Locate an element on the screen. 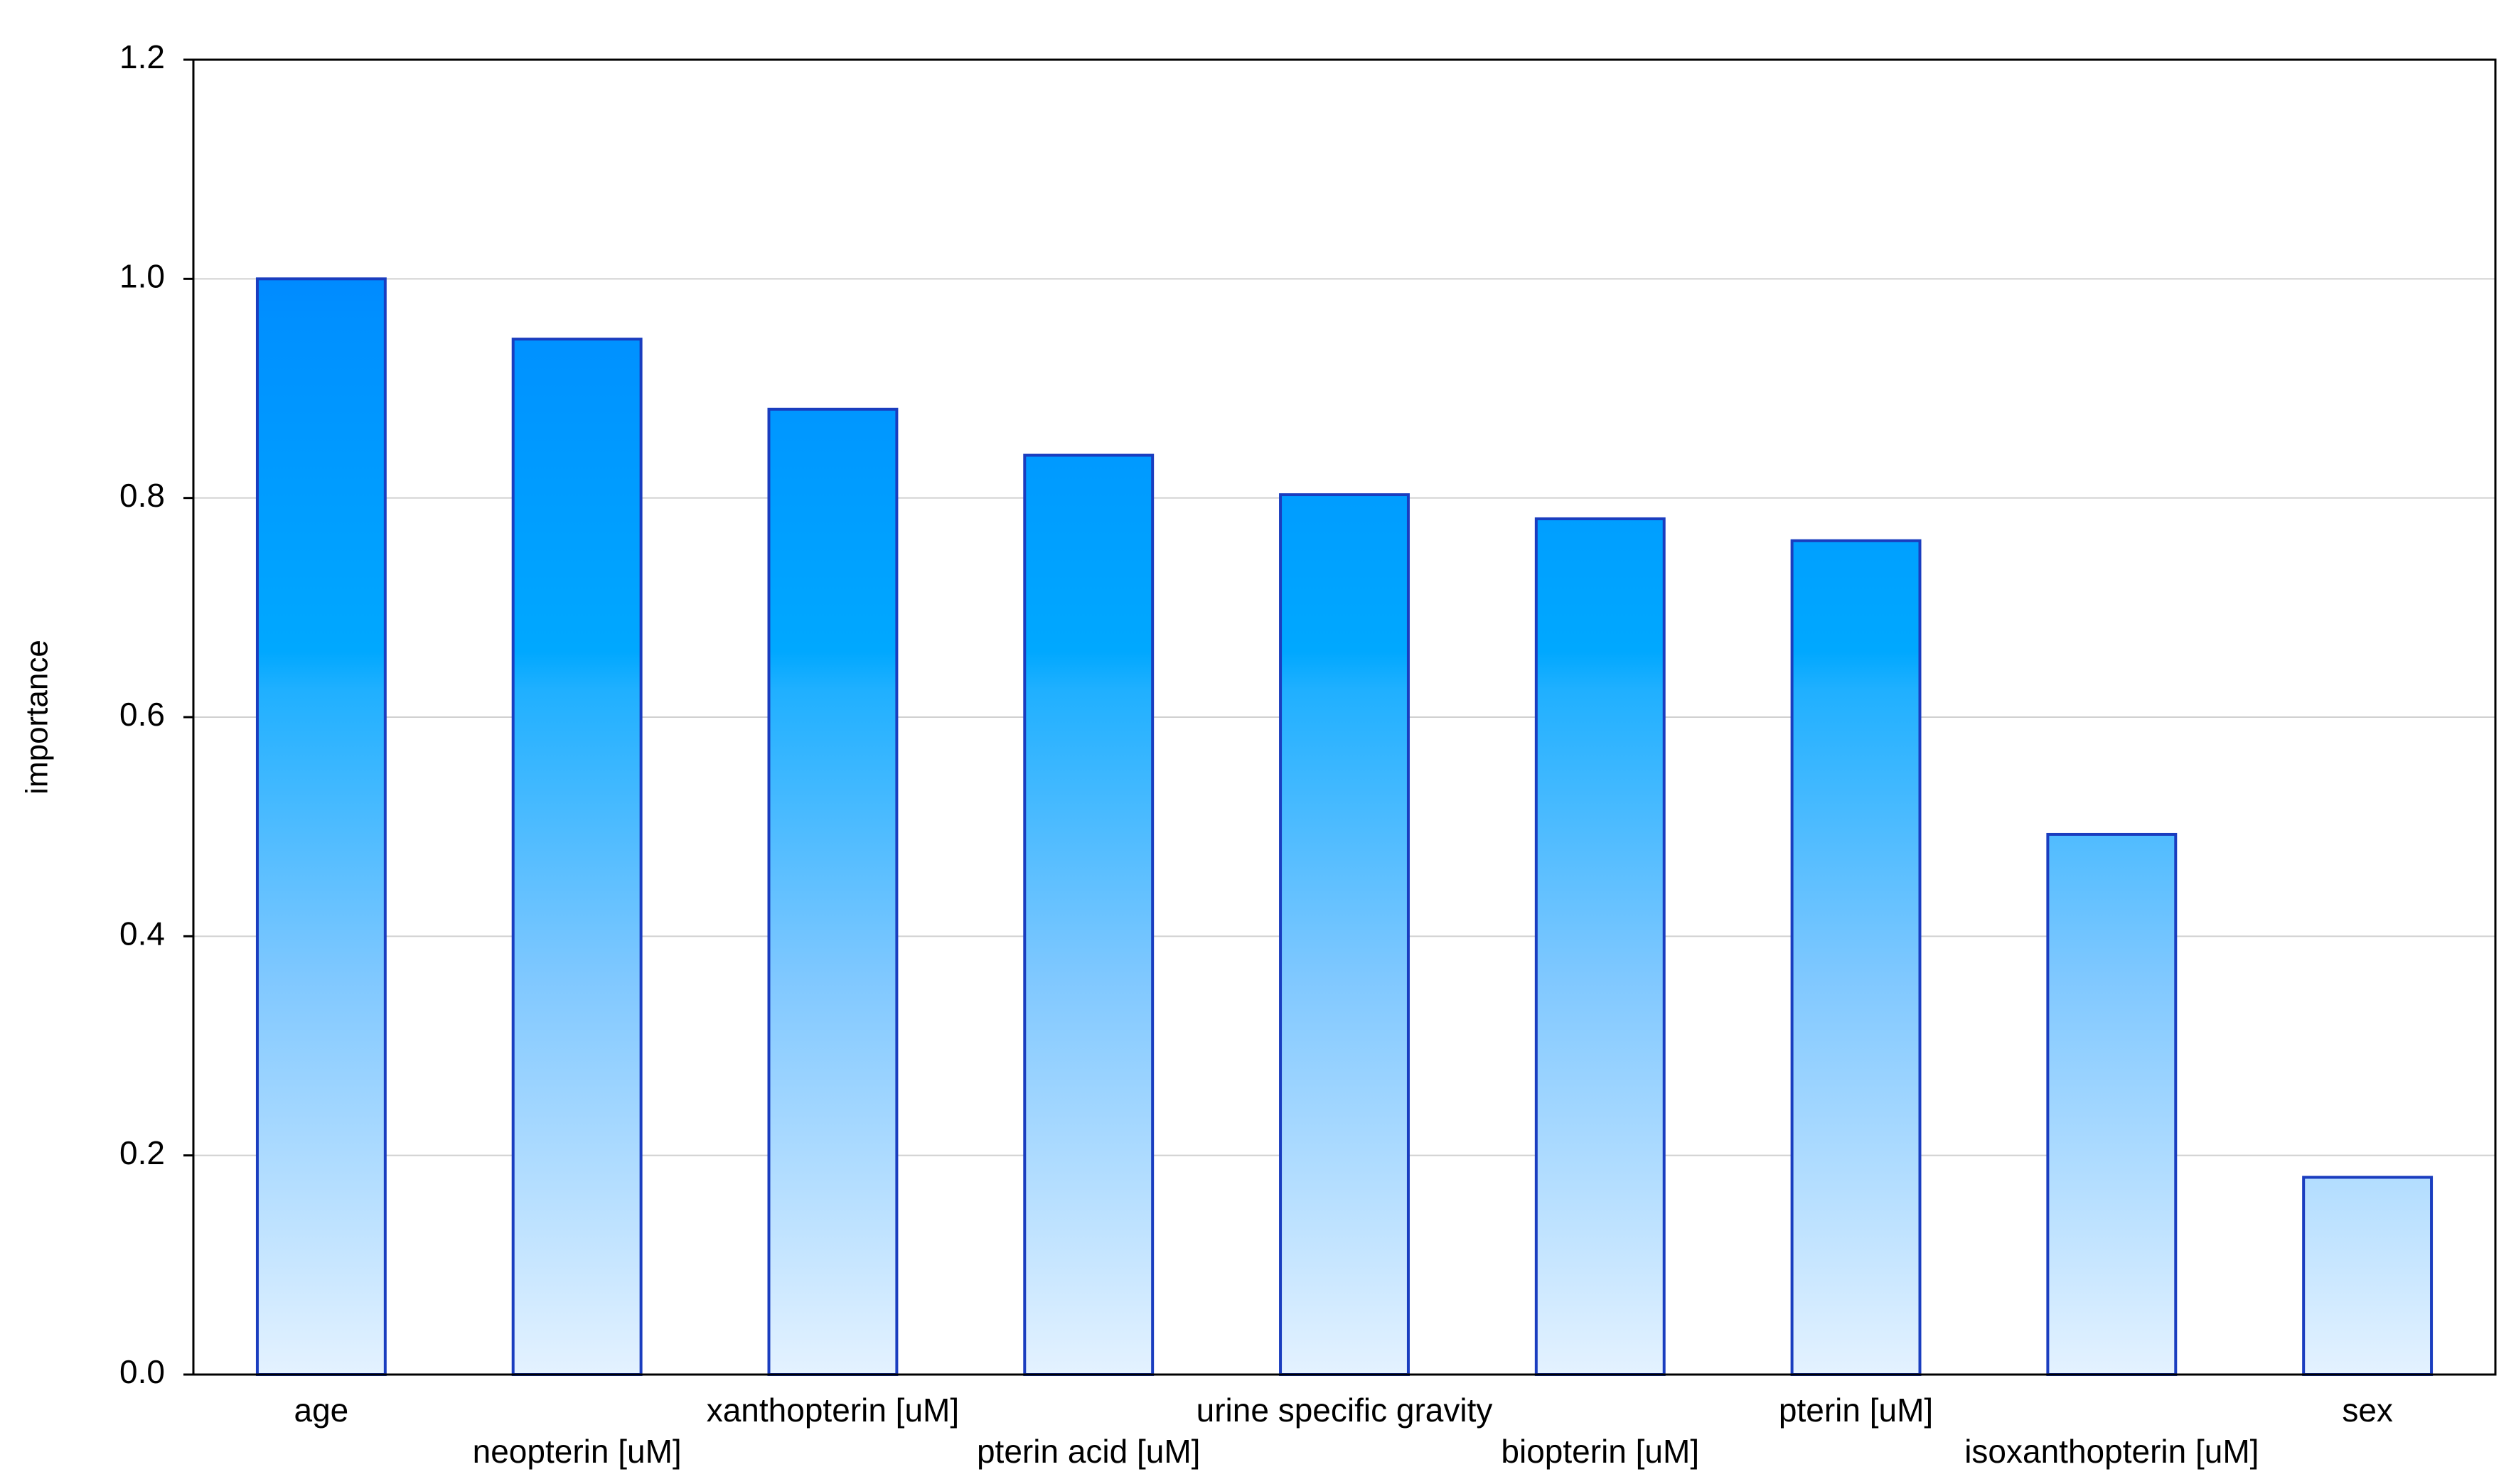 The height and width of the screenshot is (1484, 2516). x-tick-label: sex is located at coordinates (2367, 1410).